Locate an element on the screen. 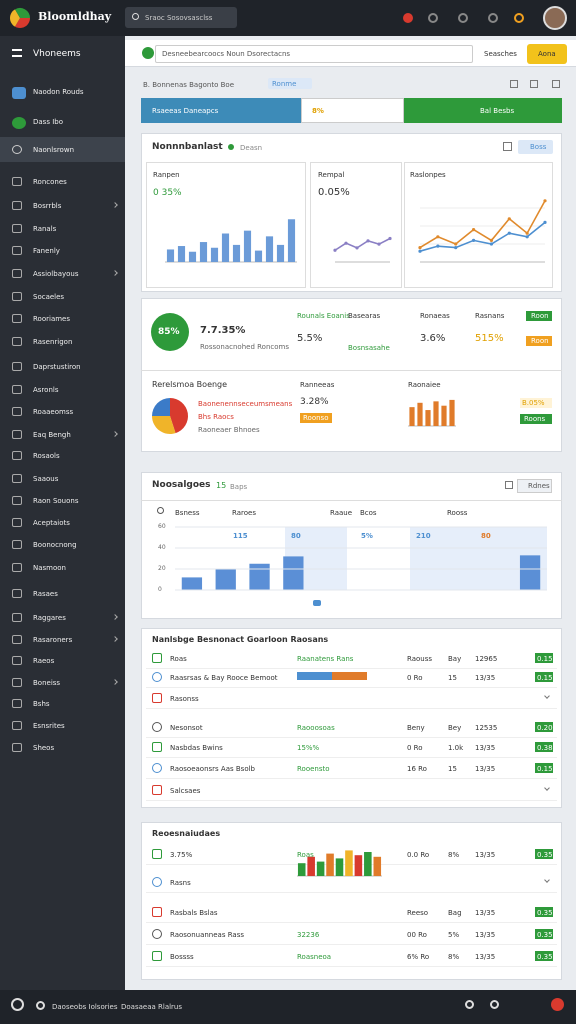  nav-item: Roncones is located at coordinates (50, 182).